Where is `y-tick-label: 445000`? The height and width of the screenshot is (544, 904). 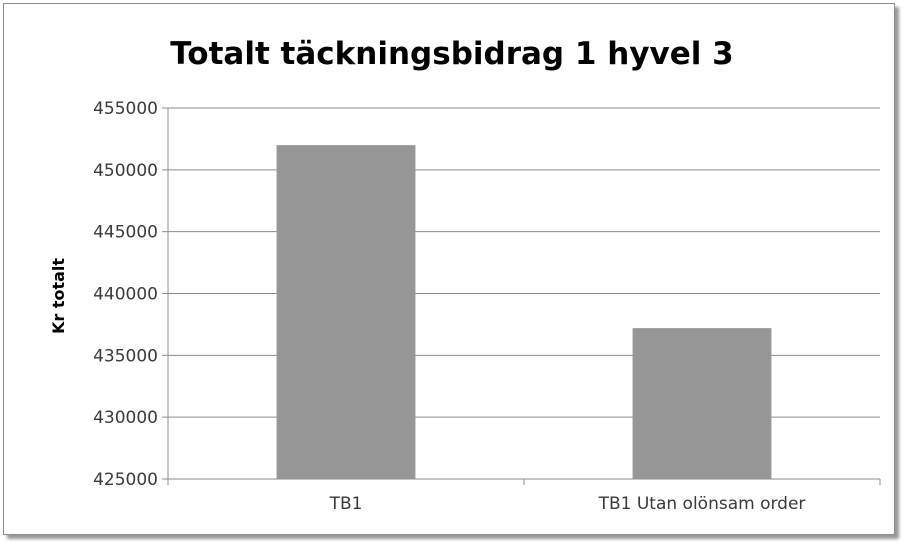
y-tick-label: 445000 is located at coordinates (125, 233).